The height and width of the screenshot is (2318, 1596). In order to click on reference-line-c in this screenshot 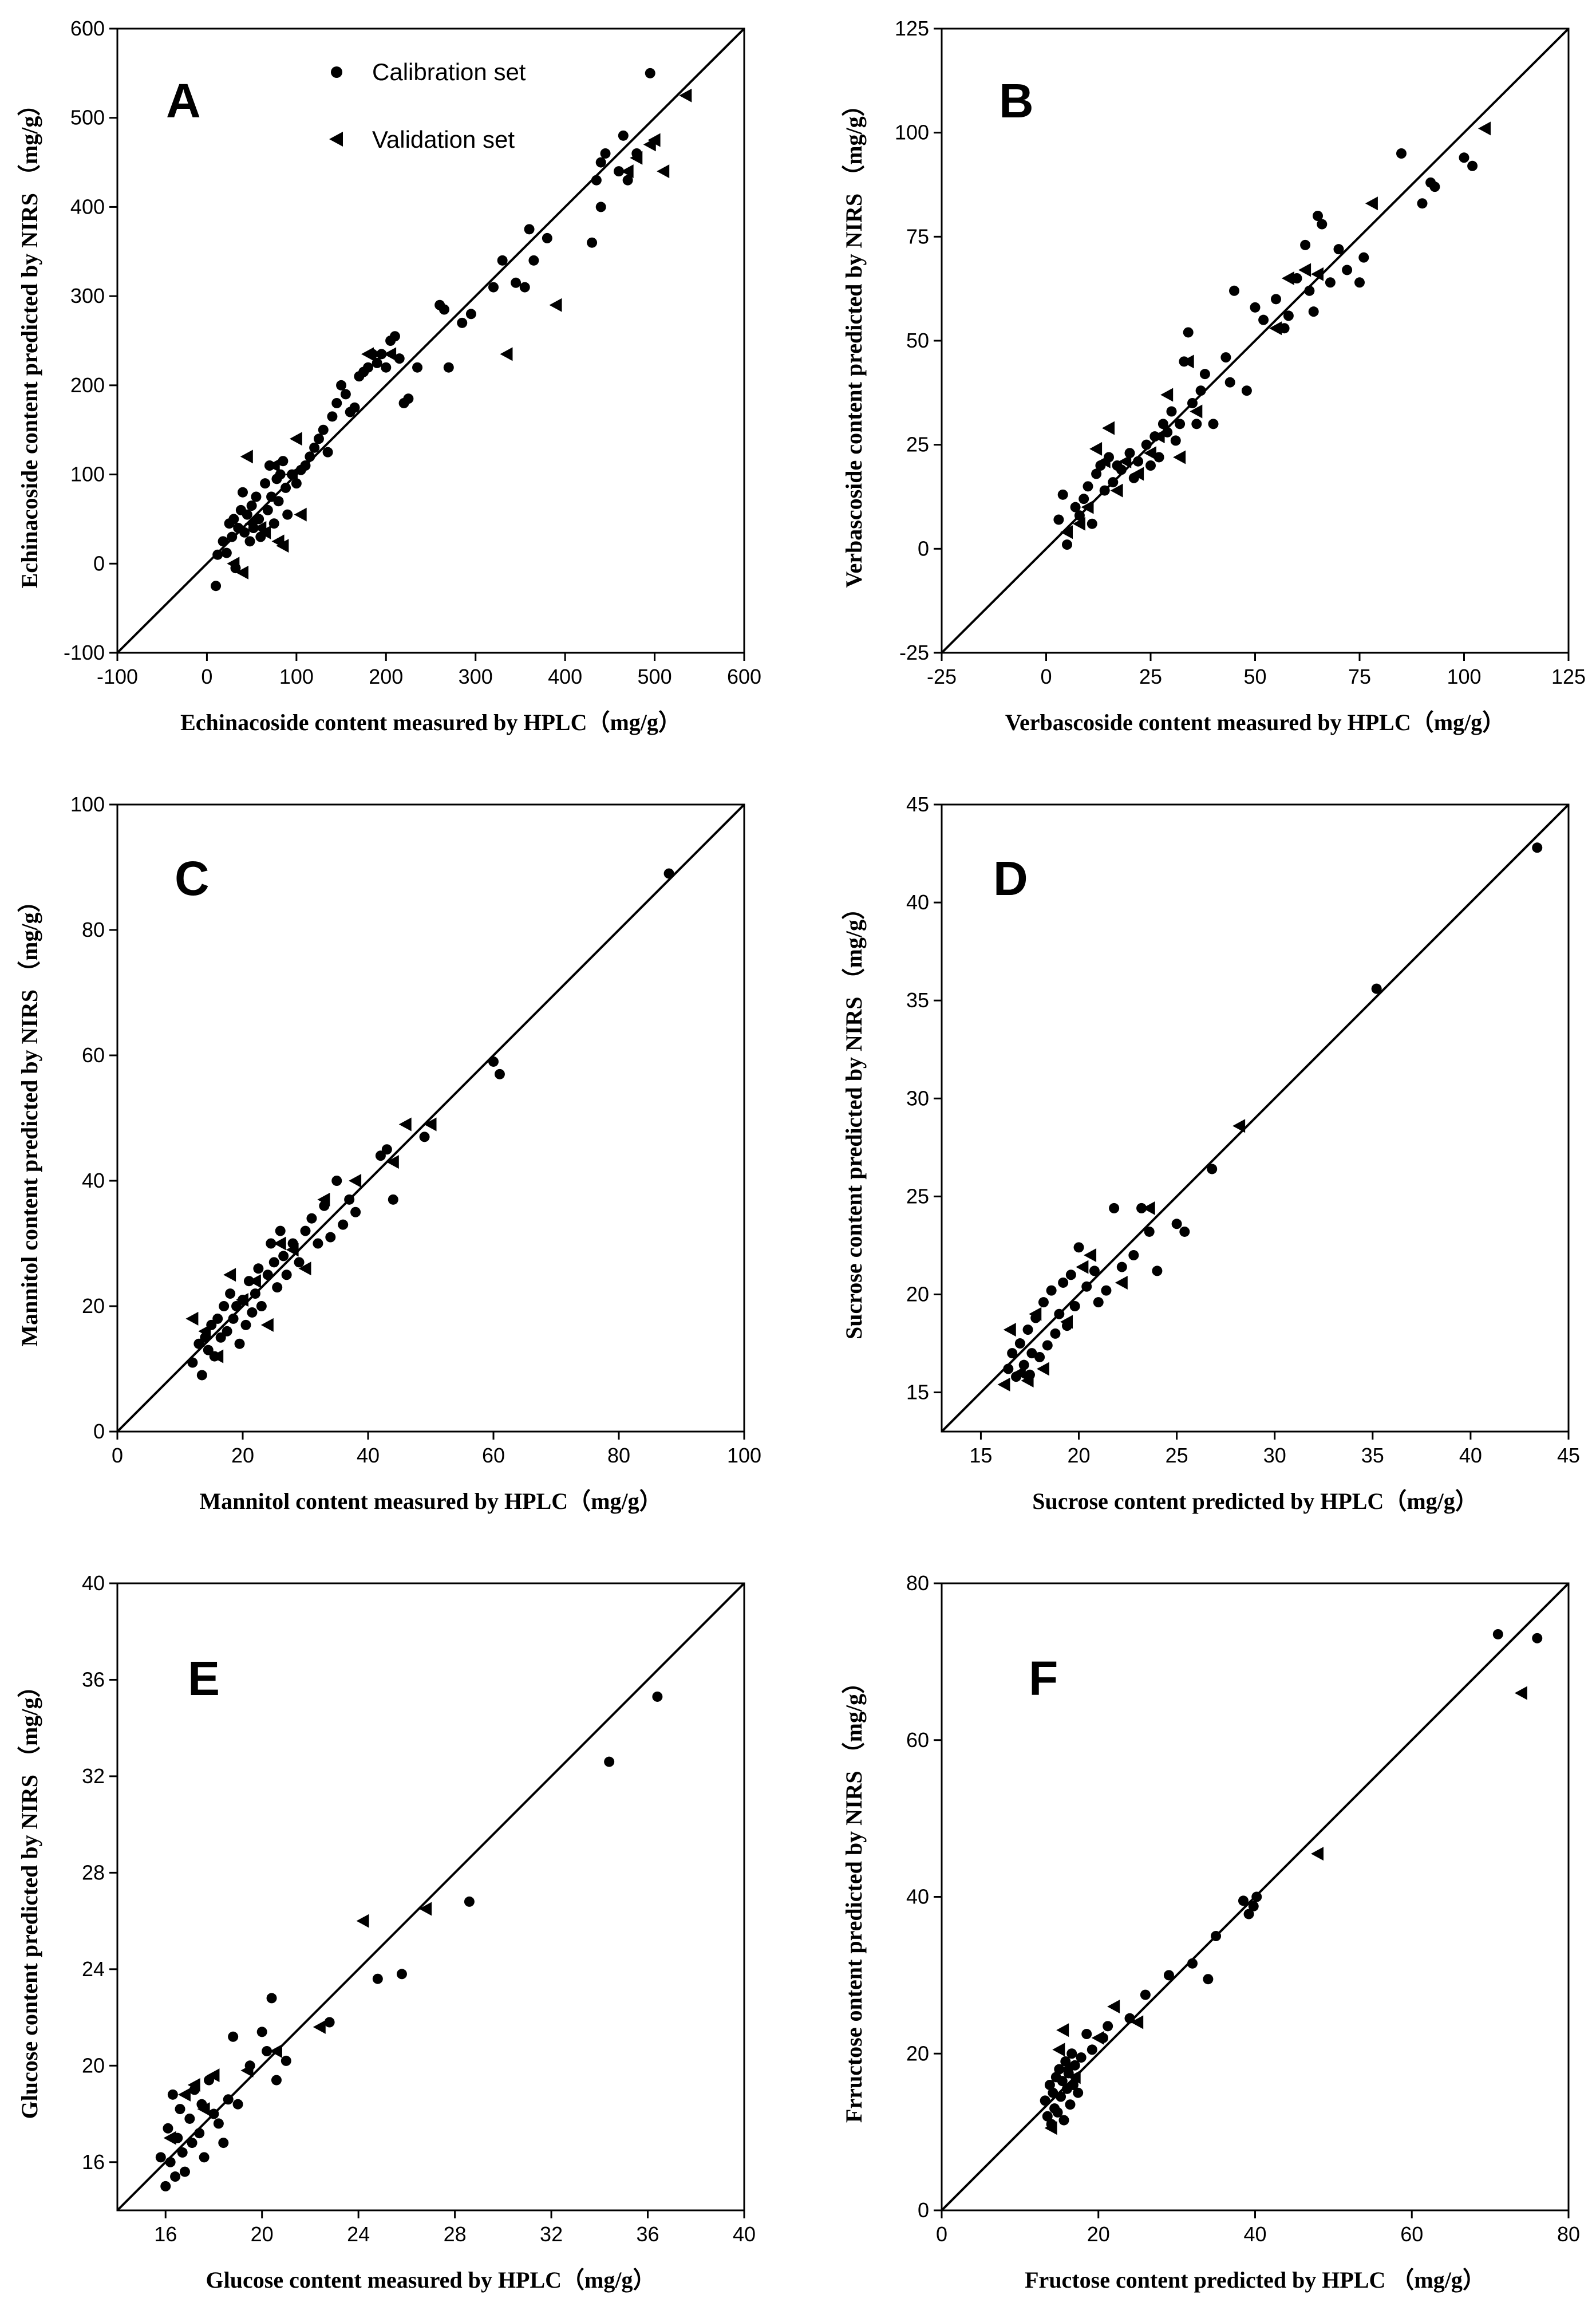, I will do `click(431, 1118)`.